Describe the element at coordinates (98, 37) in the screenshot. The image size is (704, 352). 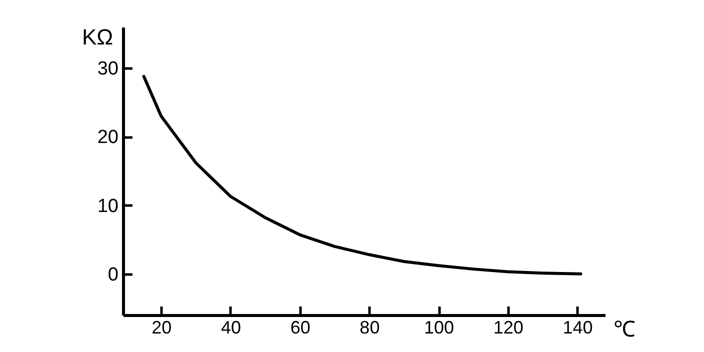
I see `y-axis-title: KΩ` at that location.